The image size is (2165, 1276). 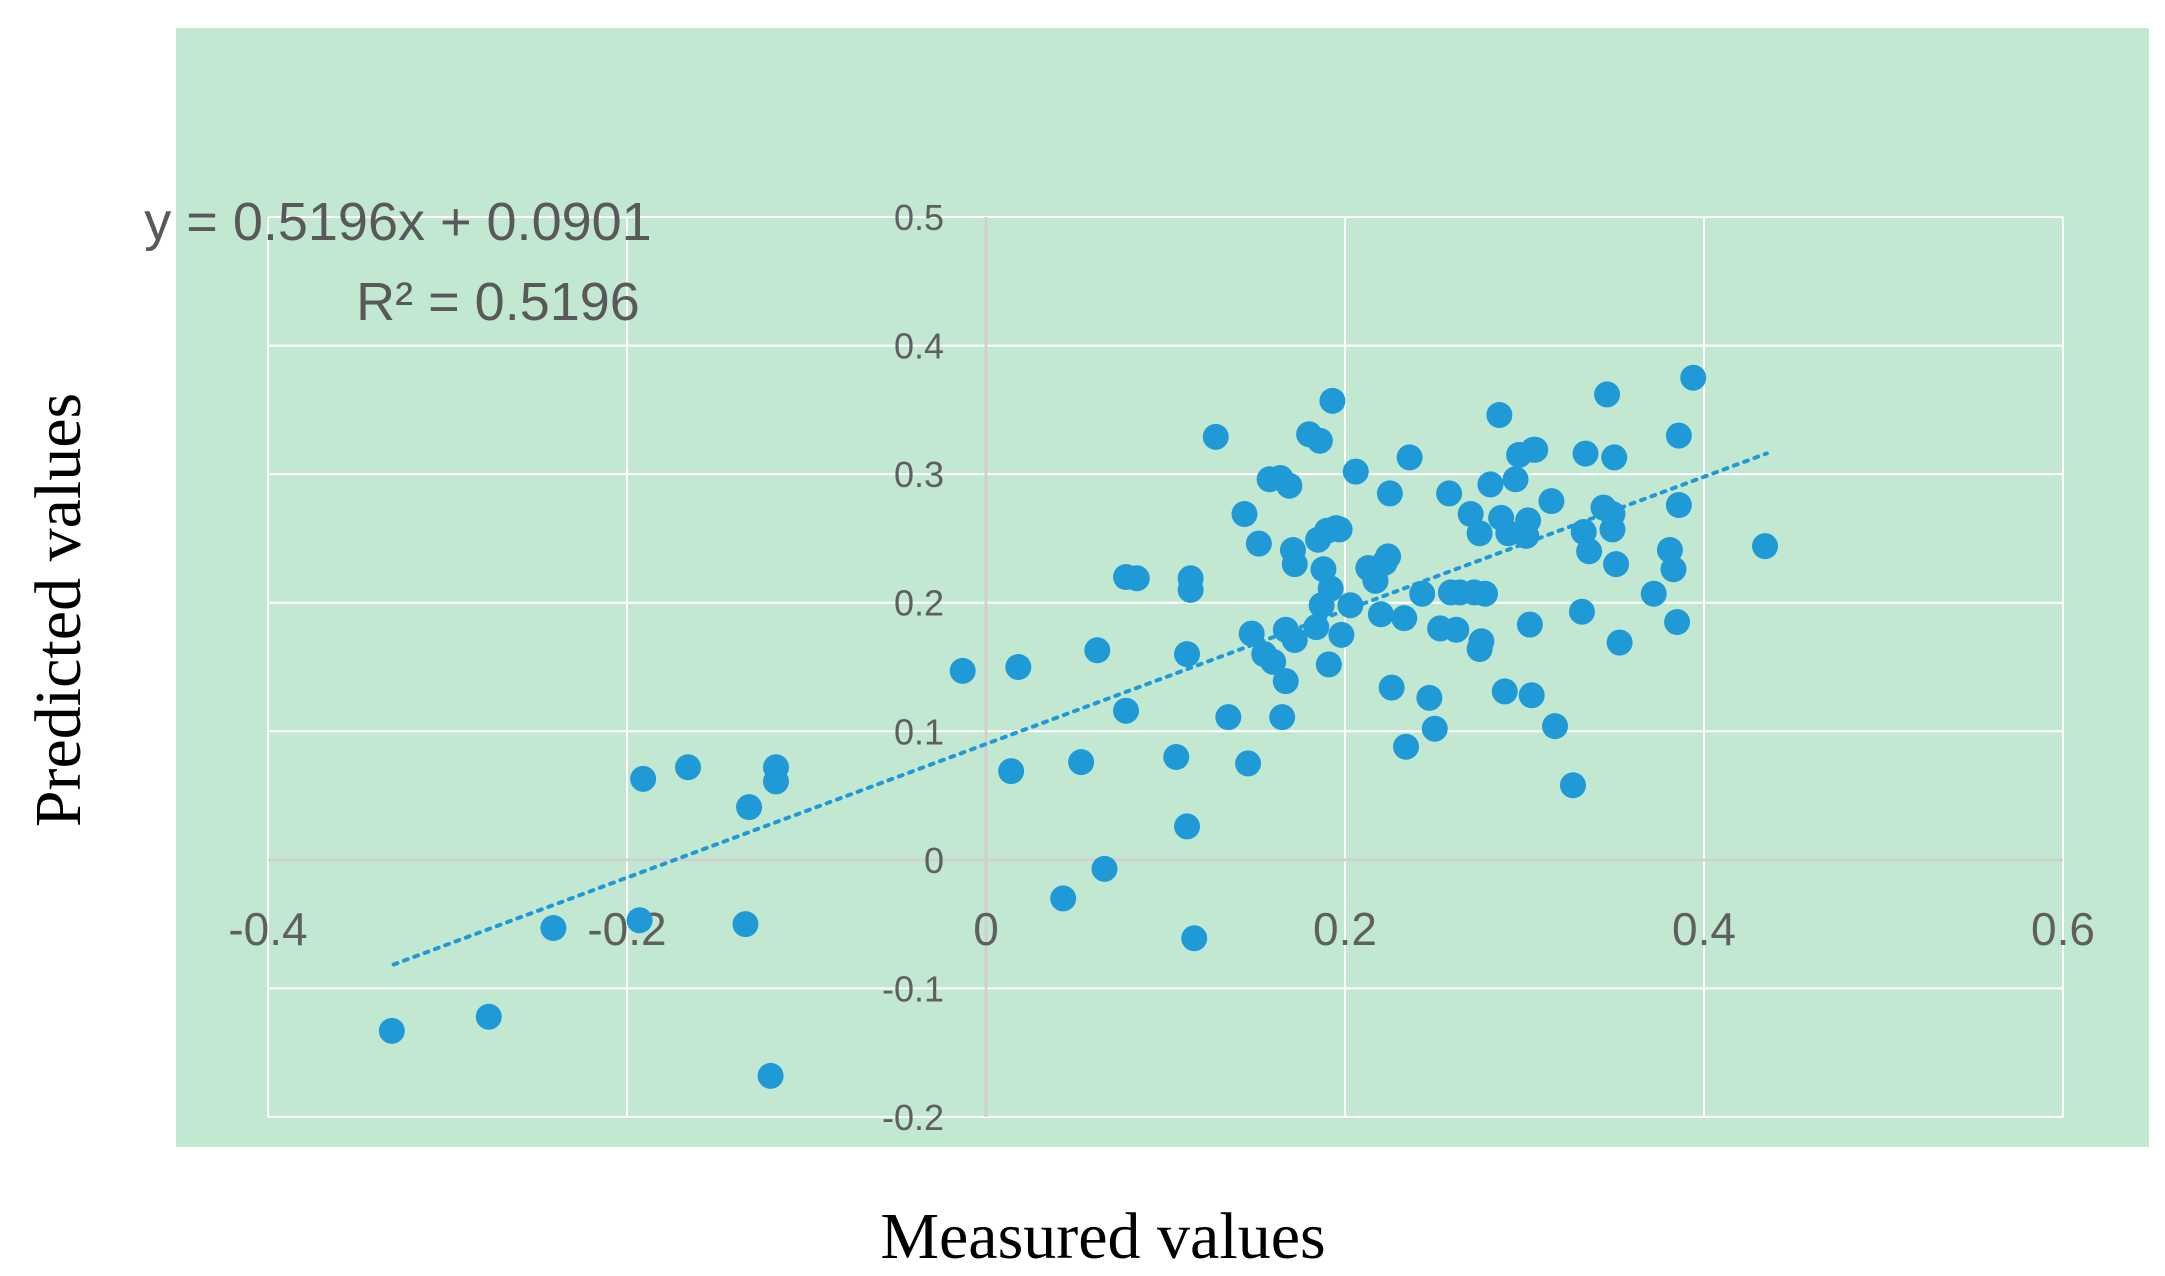 What do you see at coordinates (1345, 929) in the screenshot?
I see `x-tick-label: 0.2` at bounding box center [1345, 929].